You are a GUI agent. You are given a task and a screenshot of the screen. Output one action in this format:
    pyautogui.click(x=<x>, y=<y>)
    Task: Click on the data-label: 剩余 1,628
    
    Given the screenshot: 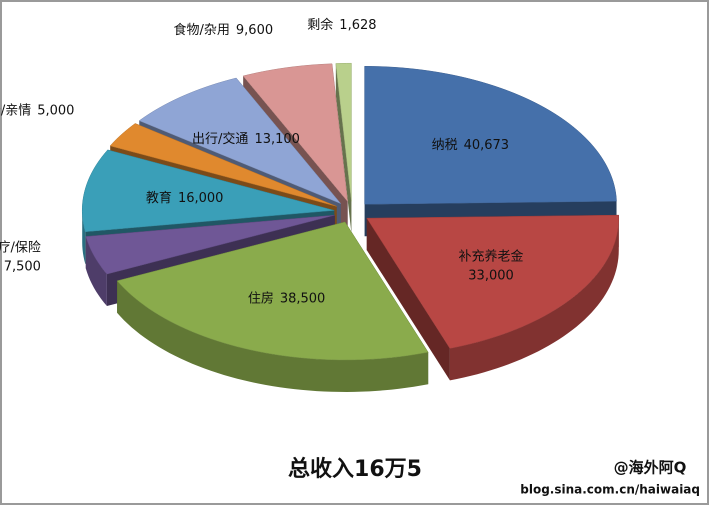 What is the action you would take?
    pyautogui.click(x=341, y=24)
    